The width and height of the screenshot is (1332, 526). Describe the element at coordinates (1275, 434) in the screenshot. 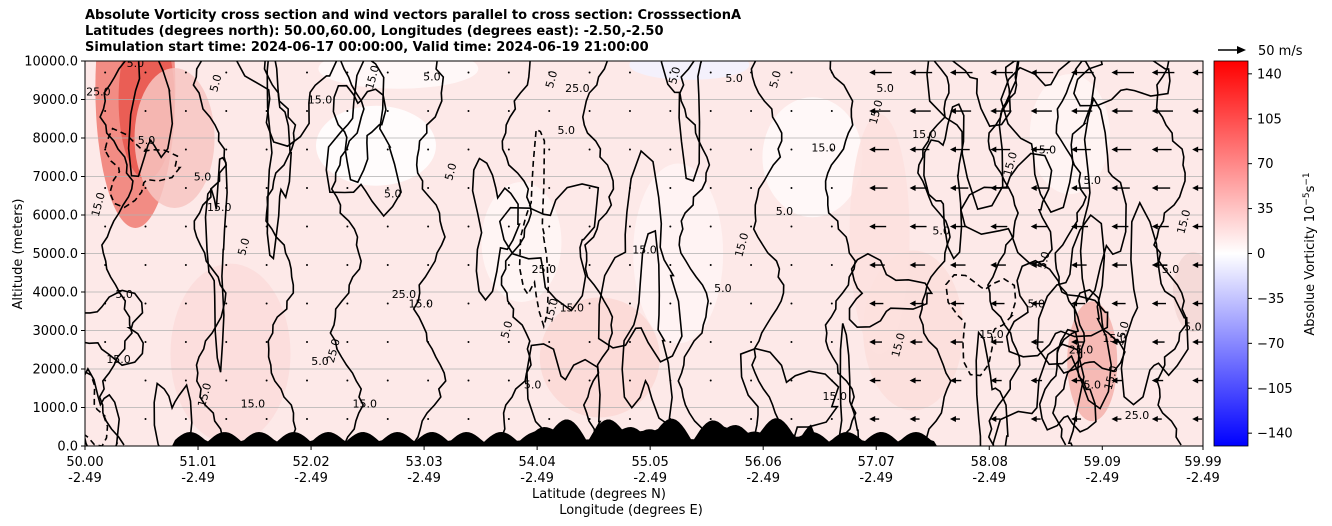

I see `colorbar-tick-label: −140` at that location.